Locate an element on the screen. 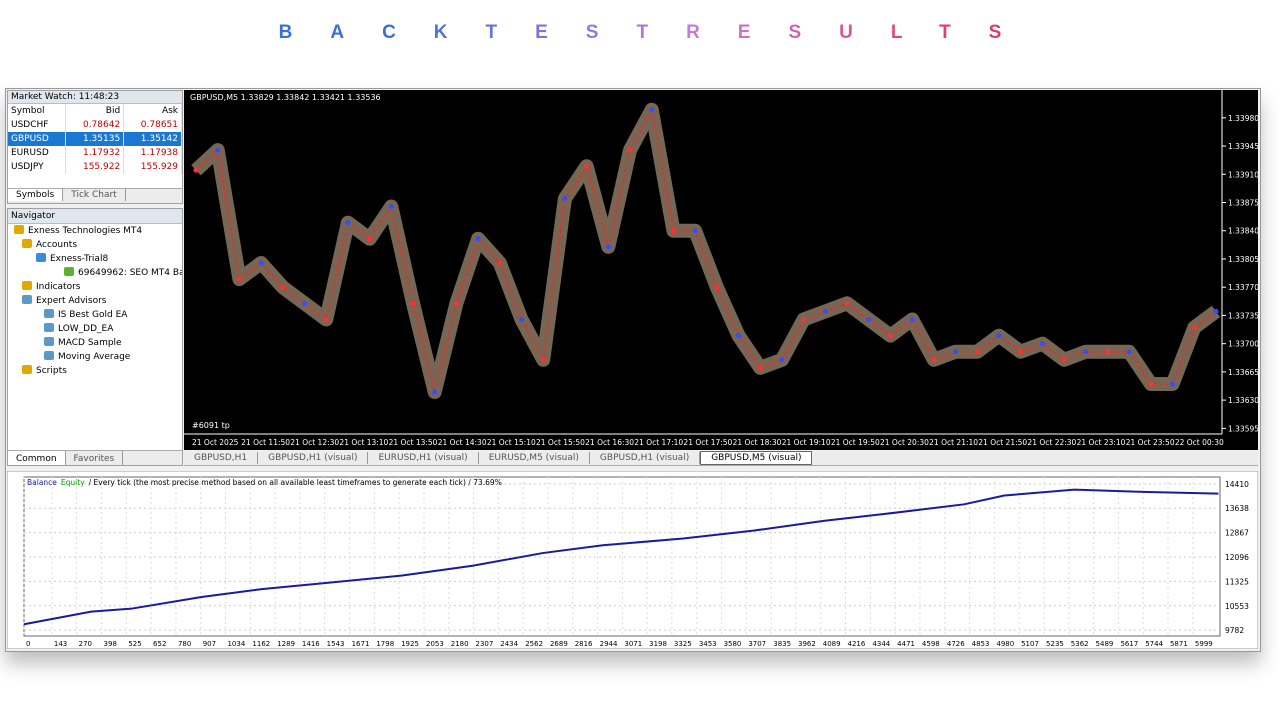  tree-label: Moving Average is located at coordinates (94, 357).